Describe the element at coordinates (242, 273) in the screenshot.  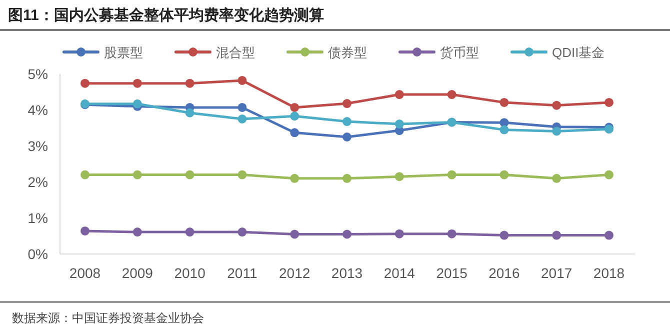
I see `x-tick-label: 2011` at that location.